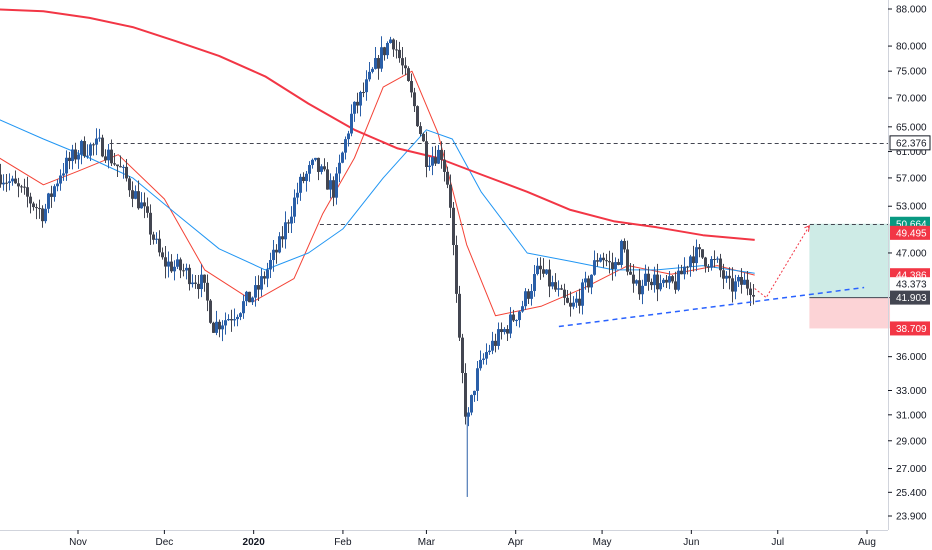 Image resolution: width=932 pixels, height=550 pixels. What do you see at coordinates (850, 276) in the screenshot?
I see `position-tool` at bounding box center [850, 276].